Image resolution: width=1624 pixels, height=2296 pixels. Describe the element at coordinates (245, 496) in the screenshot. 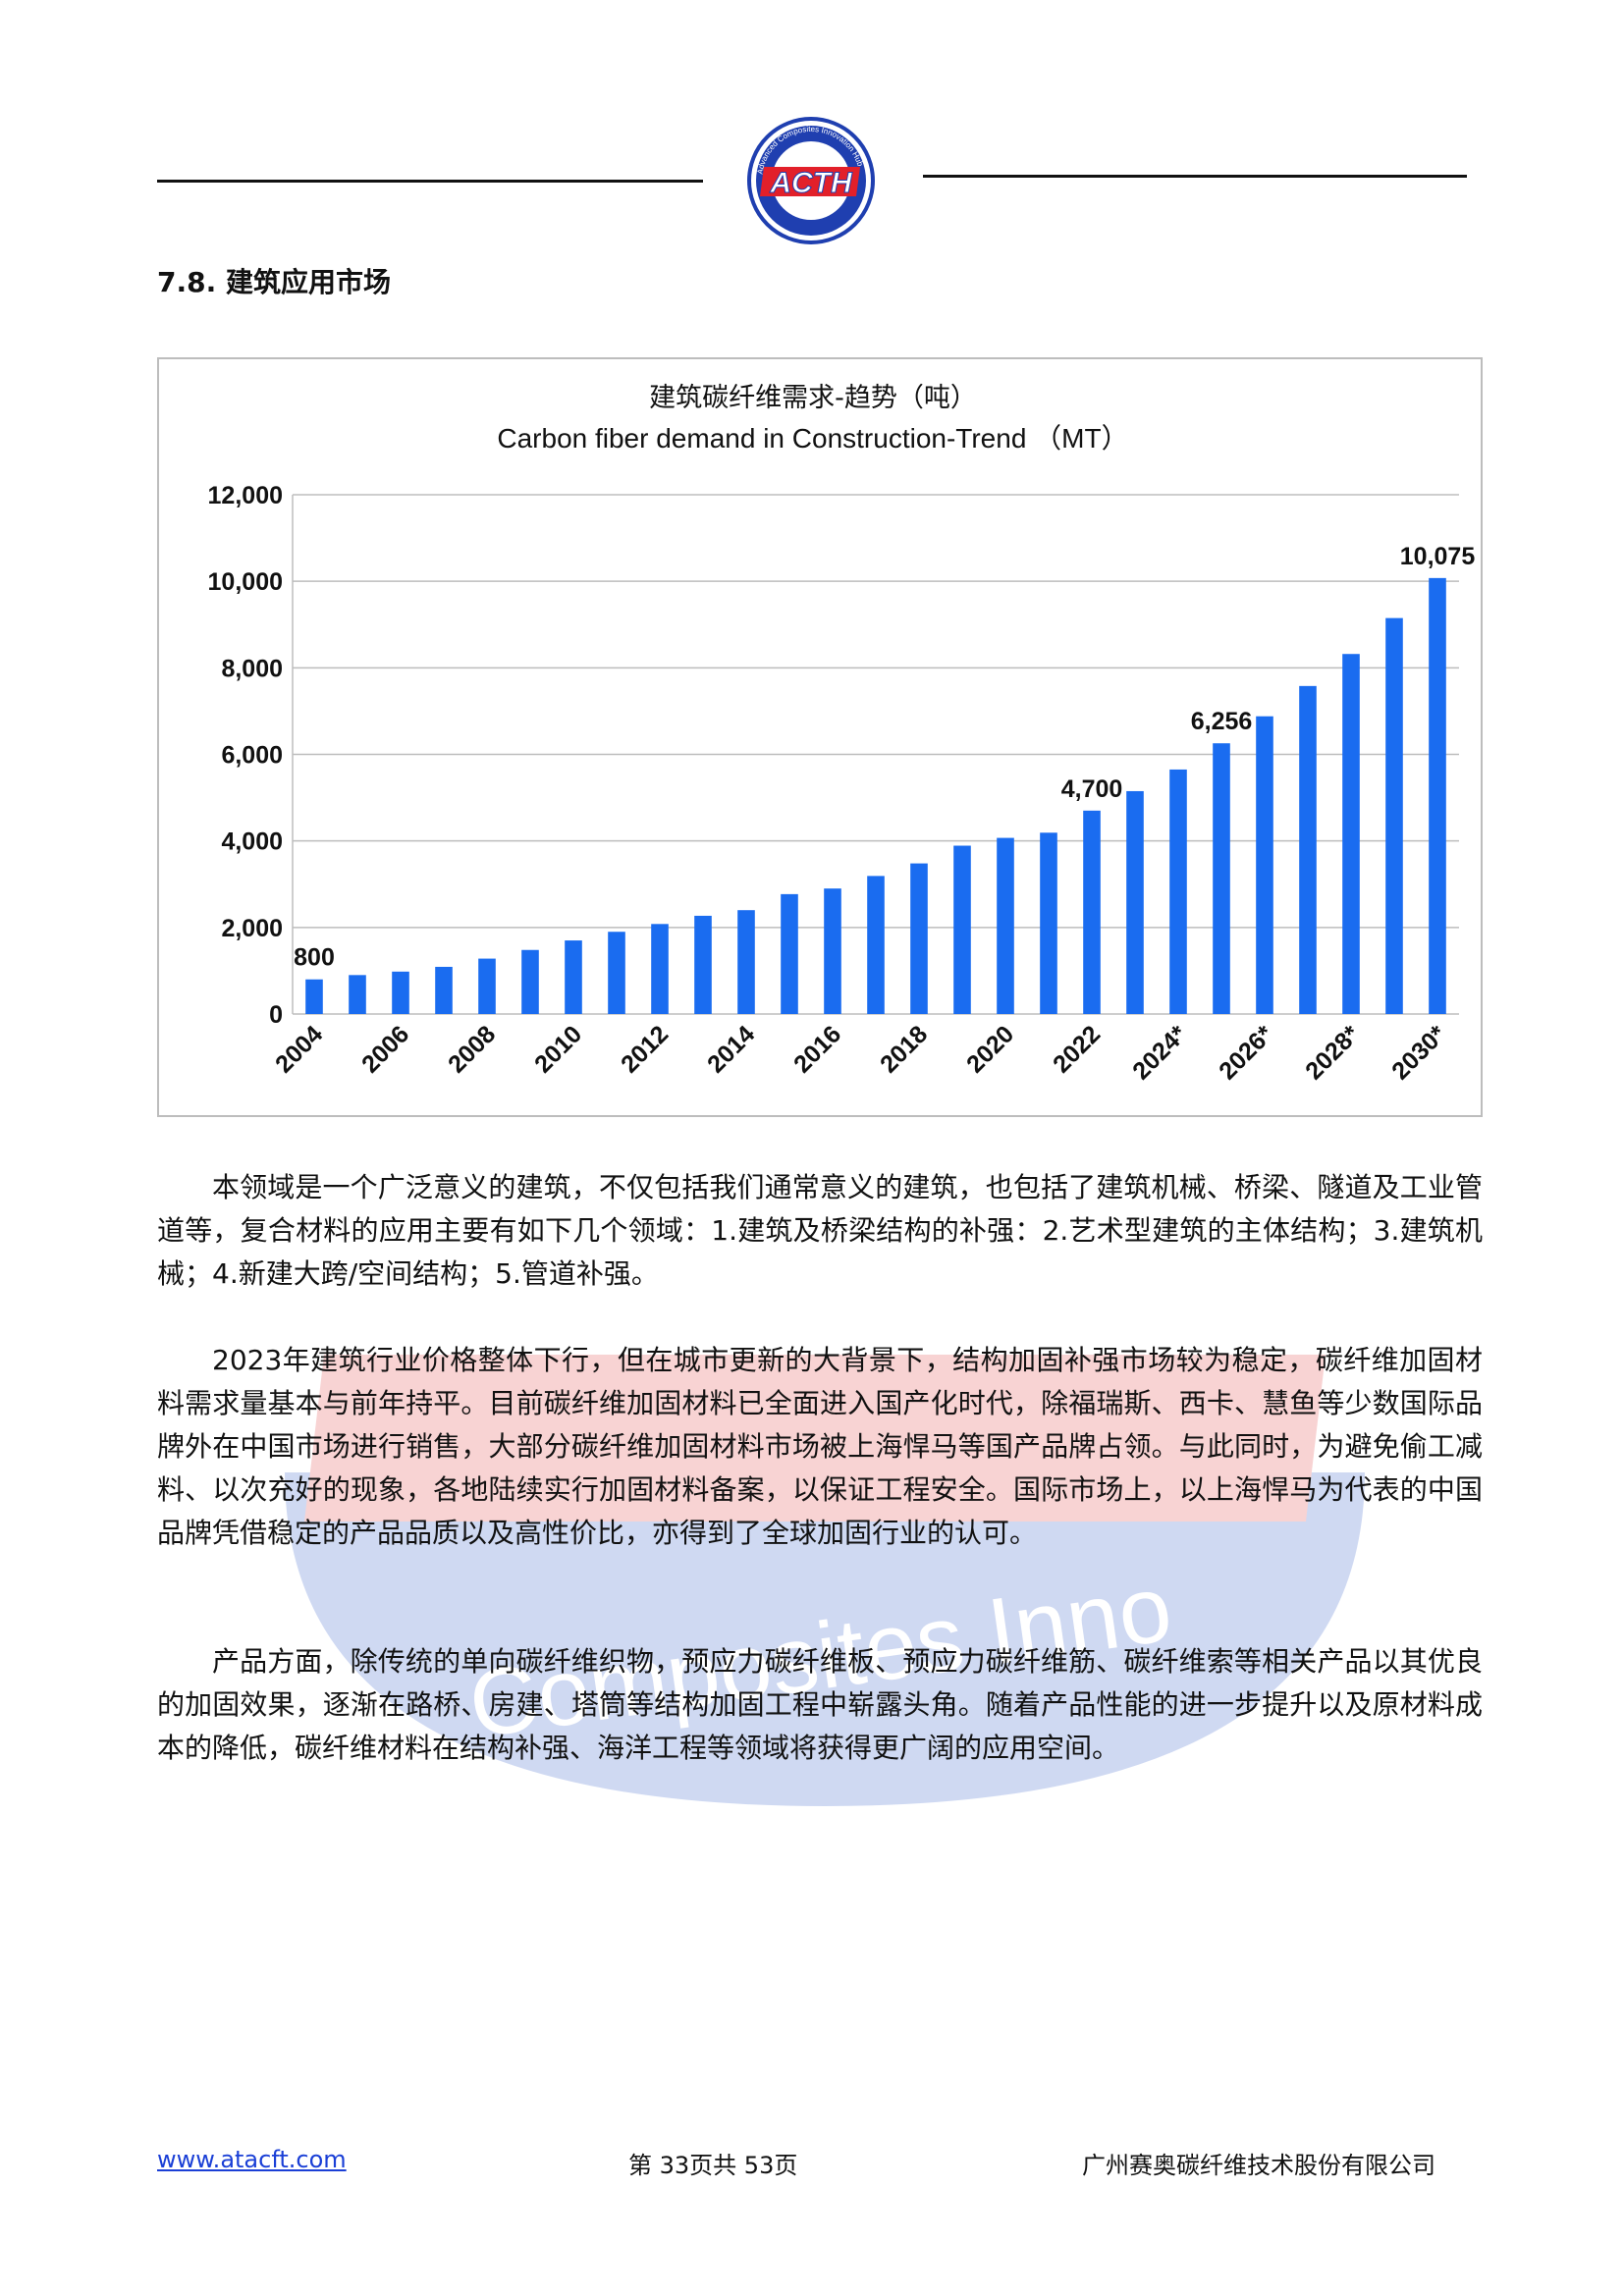

I see `y-tick-label: 12,000` at that location.